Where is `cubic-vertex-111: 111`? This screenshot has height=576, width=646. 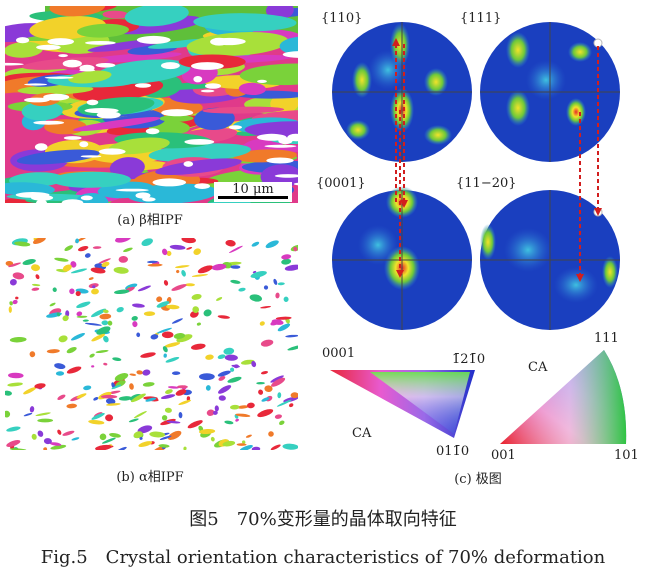 cubic-vertex-111: 111 is located at coordinates (606, 338).